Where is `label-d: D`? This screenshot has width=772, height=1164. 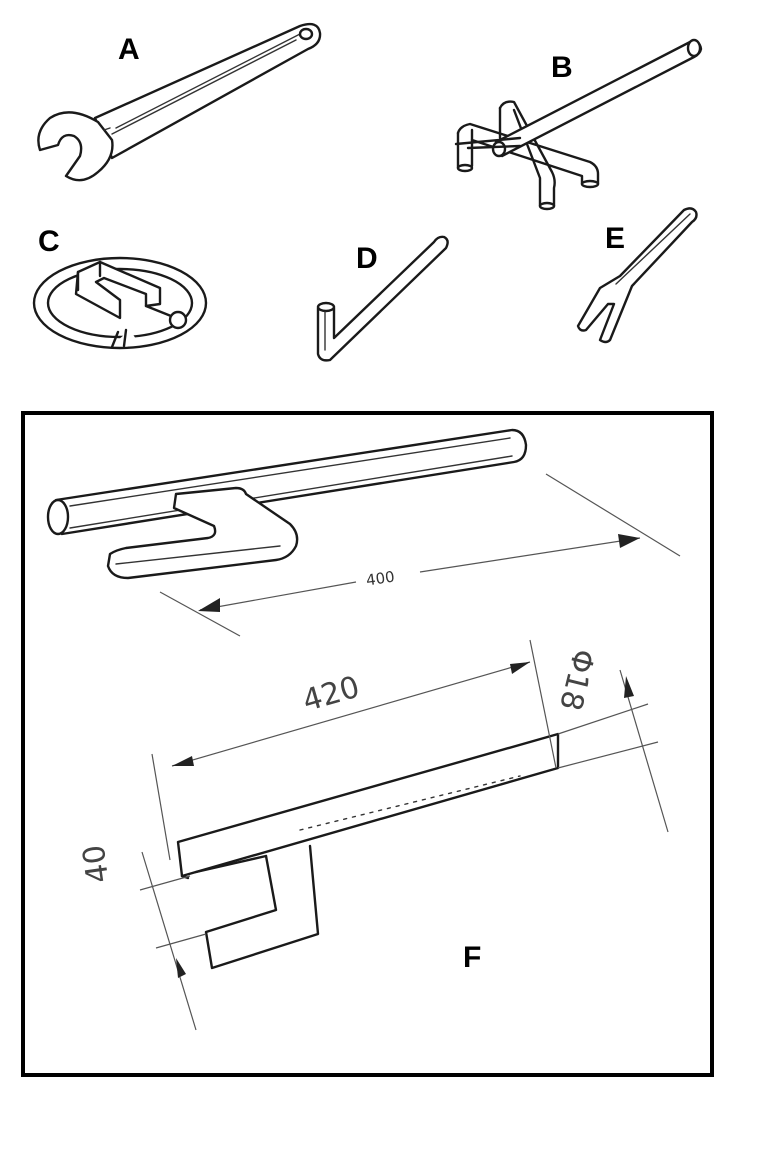 label-d: D is located at coordinates (367, 258).